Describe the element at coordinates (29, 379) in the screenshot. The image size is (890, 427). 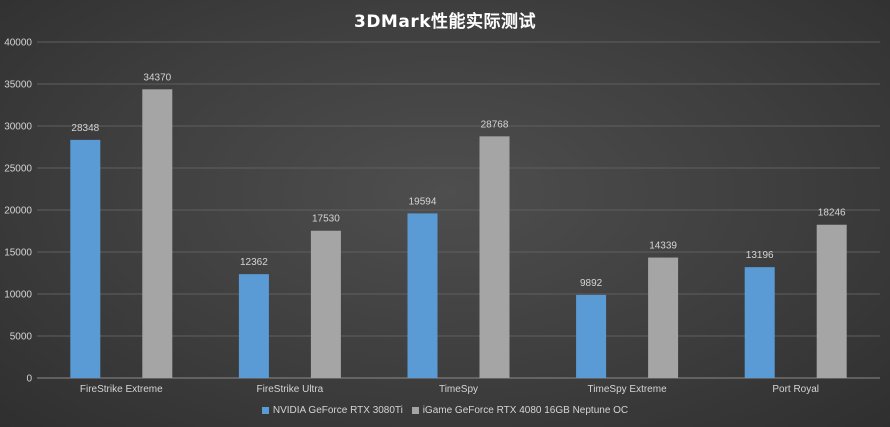
I see `y-tick-label: 0` at that location.